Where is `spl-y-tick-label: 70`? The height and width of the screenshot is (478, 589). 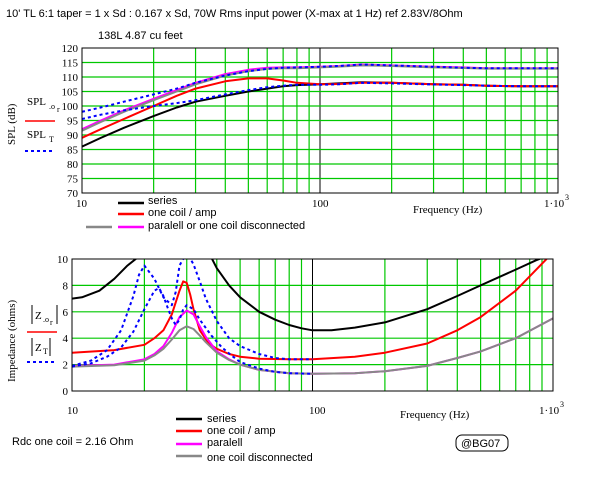 spl-y-tick-label: 70 is located at coordinates (73, 194).